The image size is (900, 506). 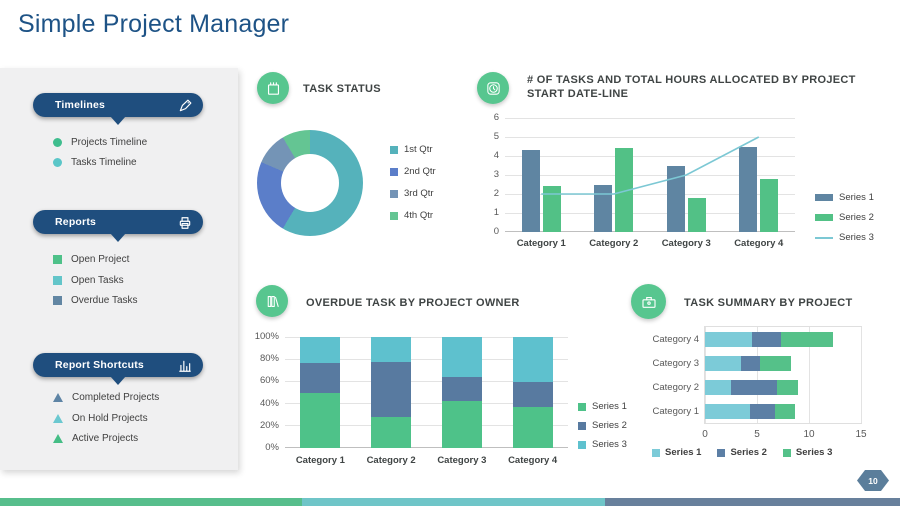 I want to click on legend-item: Series 1, so click(x=676, y=452).